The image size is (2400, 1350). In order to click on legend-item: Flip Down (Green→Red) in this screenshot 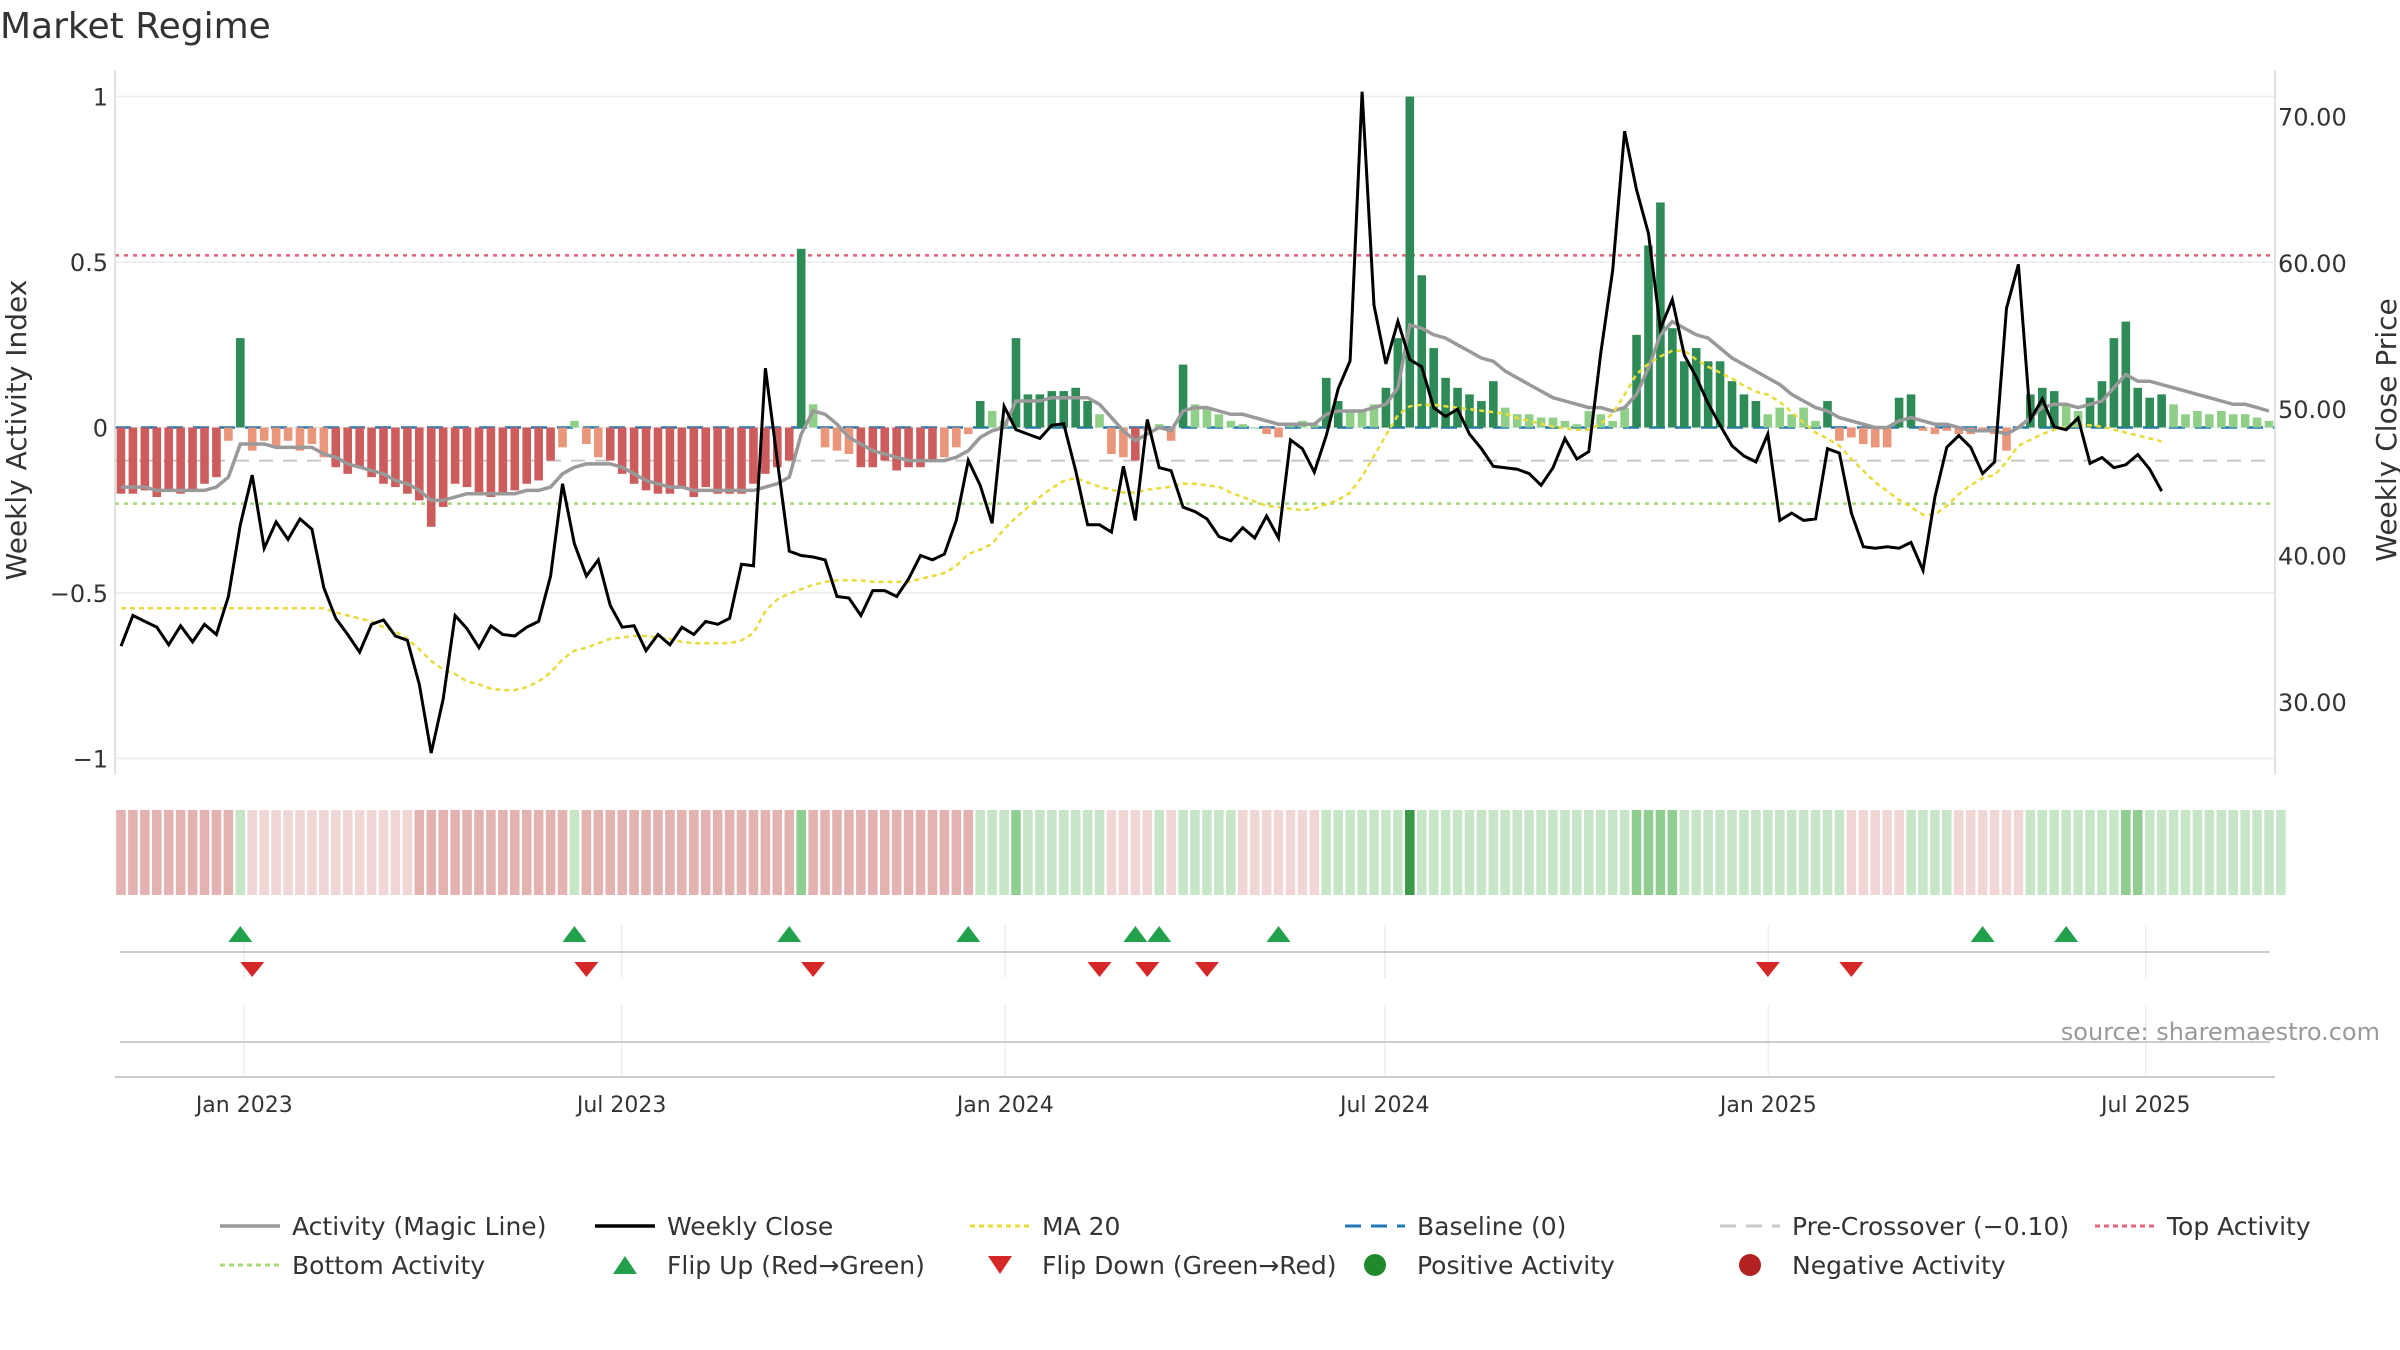, I will do `click(1162, 1265)`.